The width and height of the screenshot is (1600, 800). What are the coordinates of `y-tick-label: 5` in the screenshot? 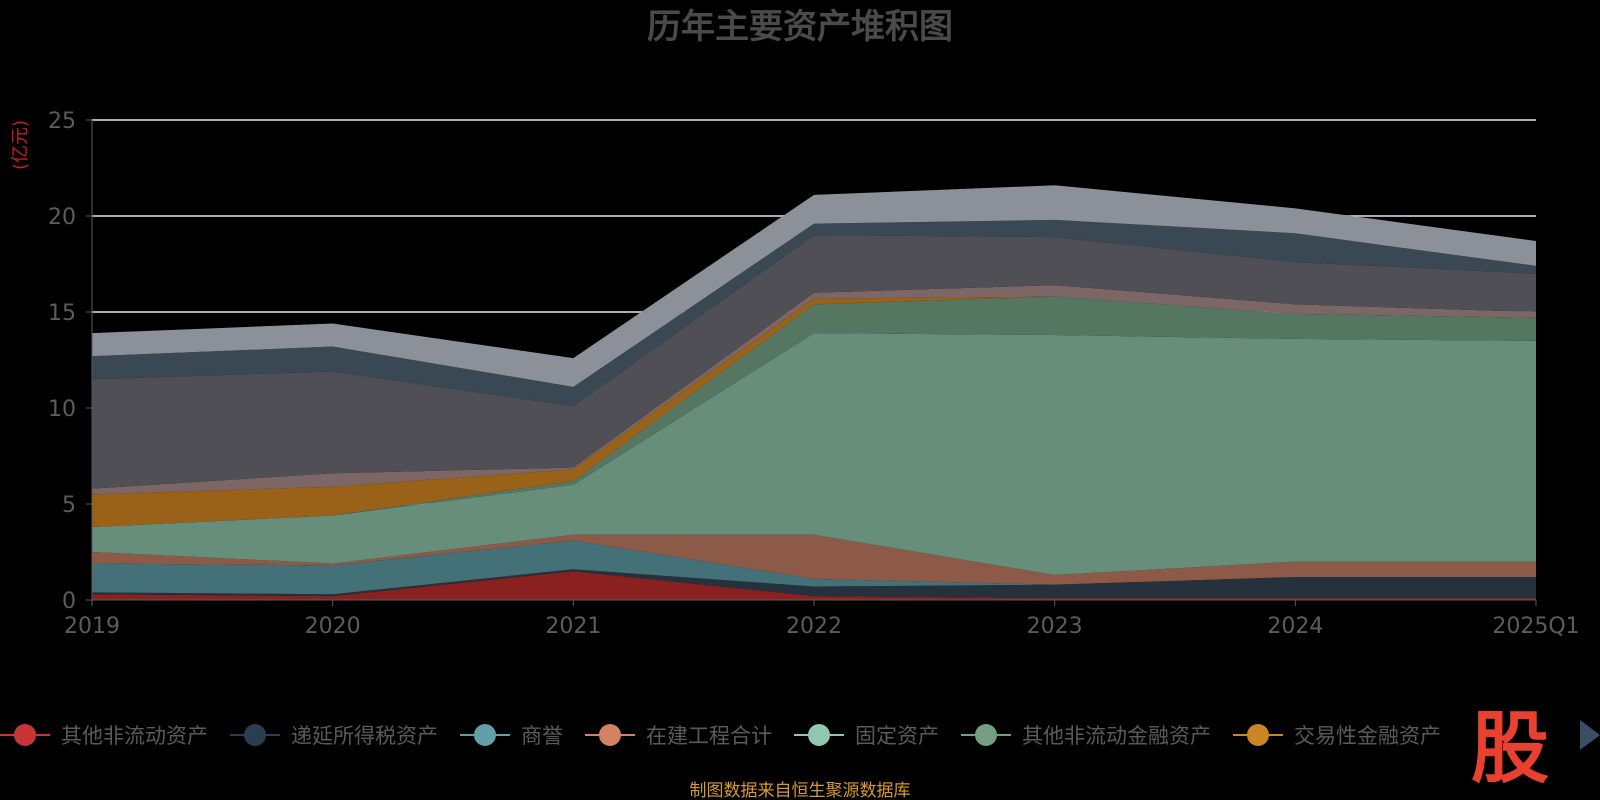 It's located at (69, 505).